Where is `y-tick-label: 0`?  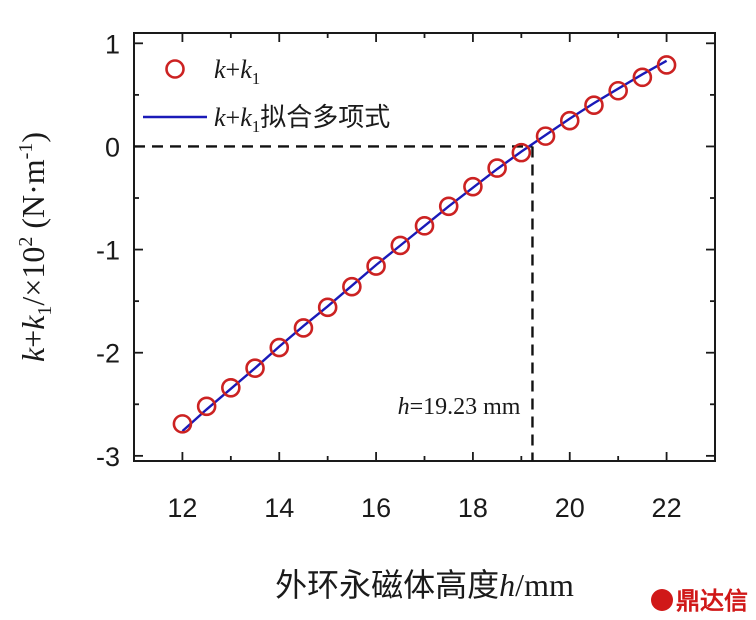
y-tick-label: 0 is located at coordinates (112, 147).